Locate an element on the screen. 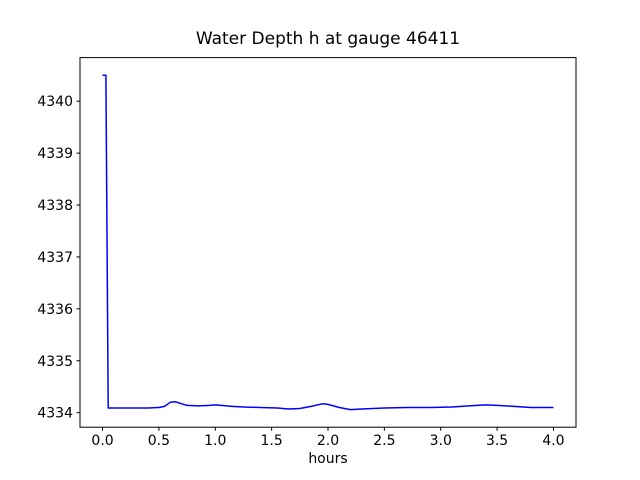  x-tick-label: 1.0 is located at coordinates (215, 441).